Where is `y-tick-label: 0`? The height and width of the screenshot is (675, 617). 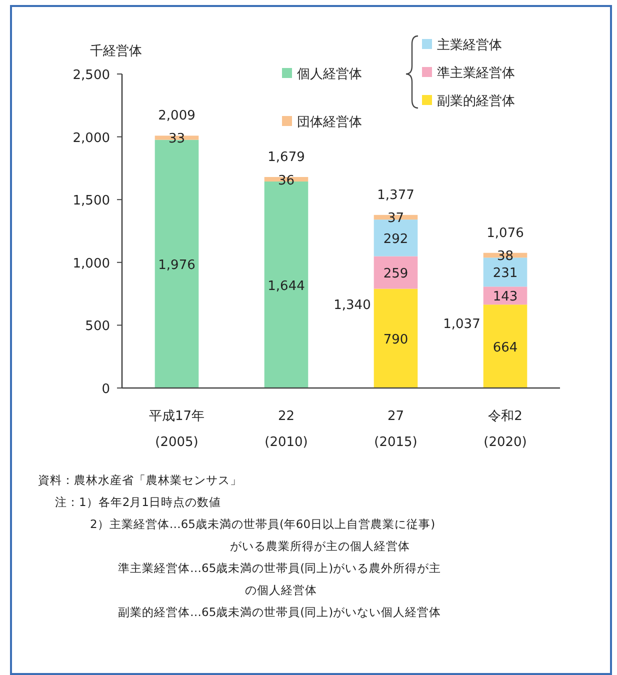 y-tick-label: 0 is located at coordinates (106, 389).